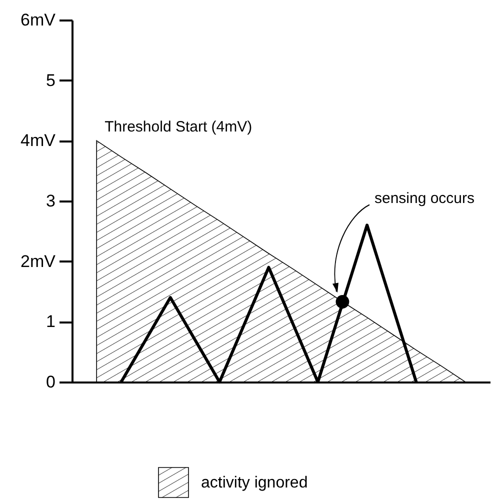 This screenshot has width=500, height=503. What do you see at coordinates (51, 201) in the screenshot?
I see `y-tick-label: 3` at bounding box center [51, 201].